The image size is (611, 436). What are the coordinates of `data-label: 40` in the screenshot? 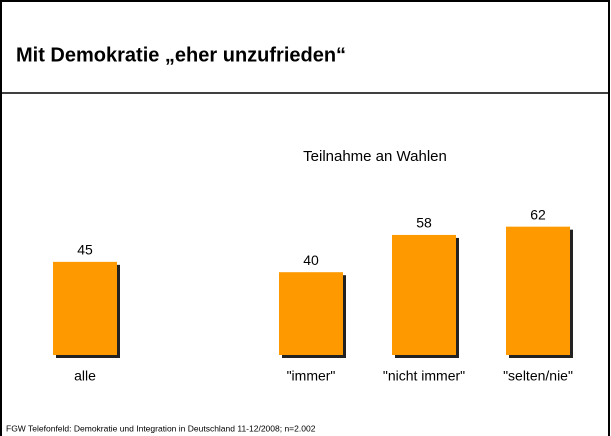 It's located at (311, 260).